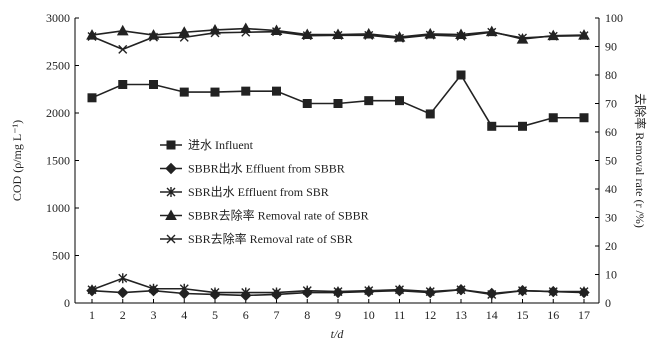 This screenshot has width=650, height=344. I want to click on x-tick-label: 15, so click(523, 315).